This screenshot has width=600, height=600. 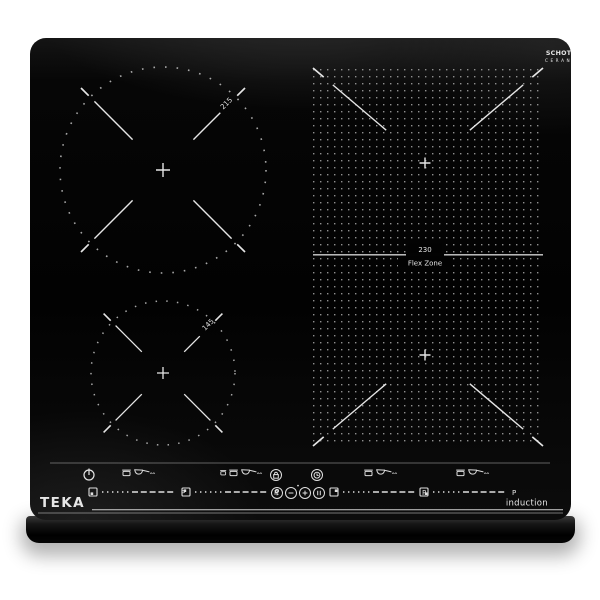 I want to click on zone-front-left: 145, so click(x=163, y=373).